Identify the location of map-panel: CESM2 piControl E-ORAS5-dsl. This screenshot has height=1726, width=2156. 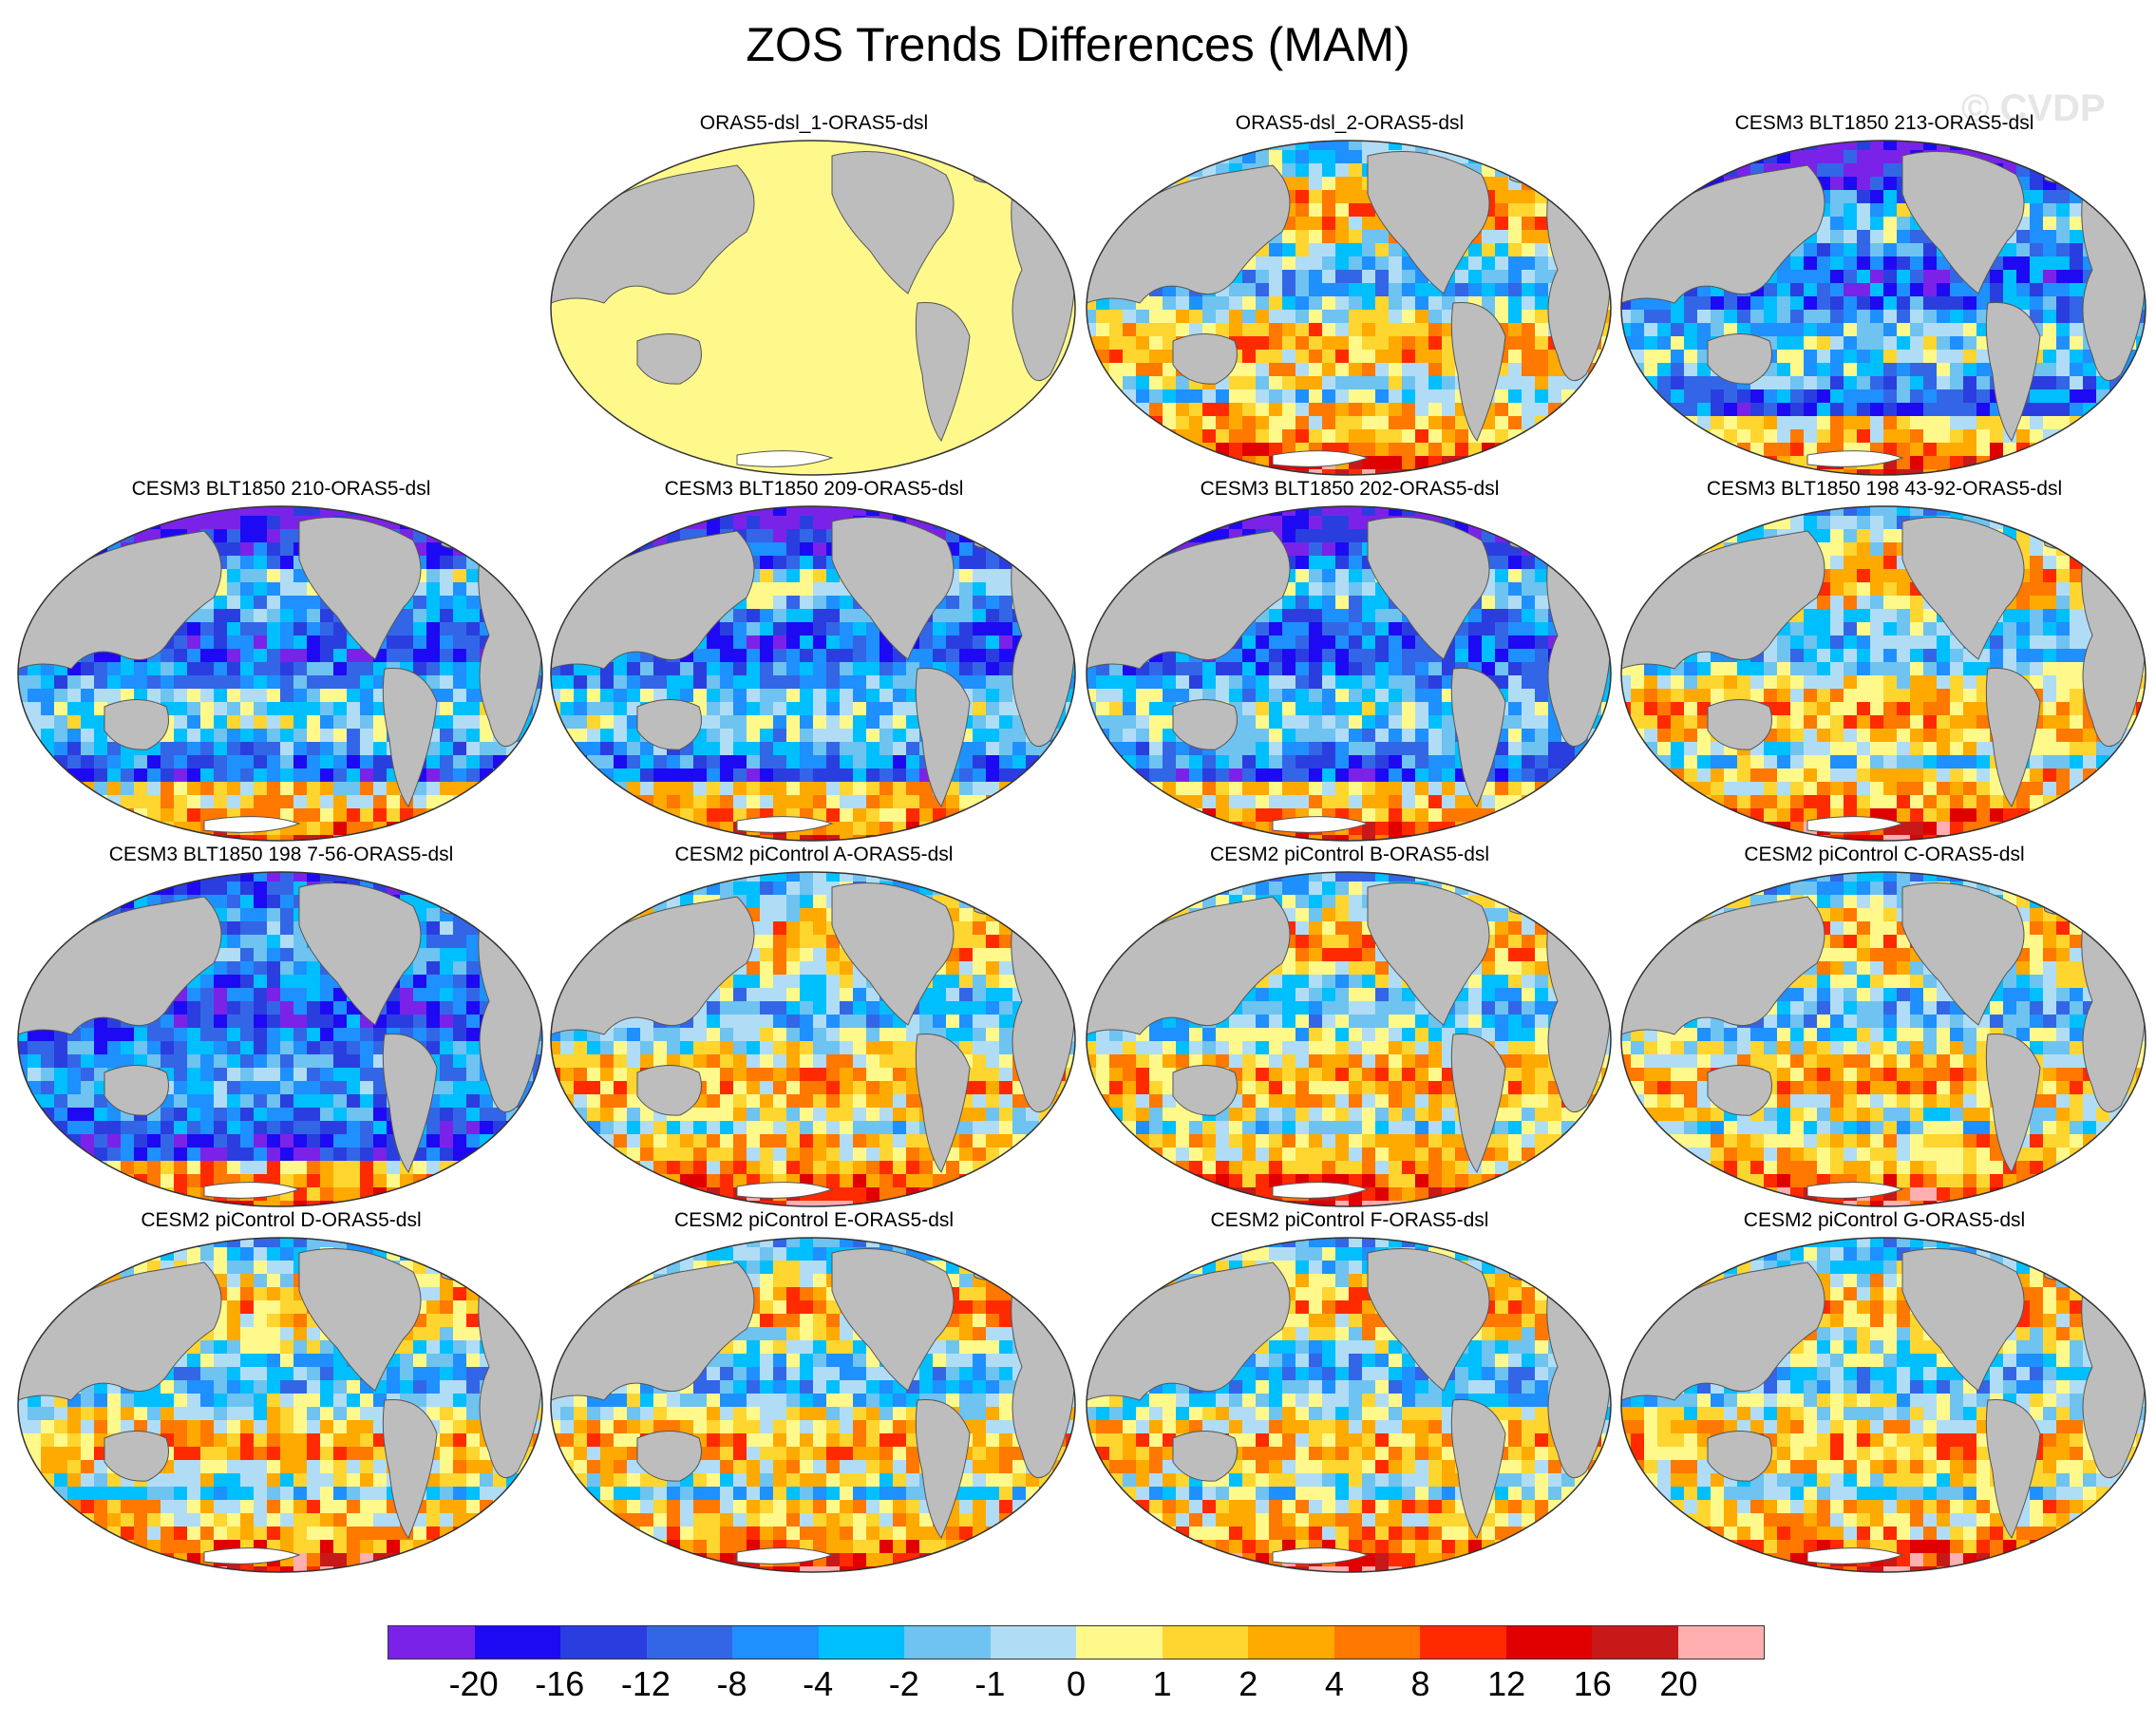
(814, 1395).